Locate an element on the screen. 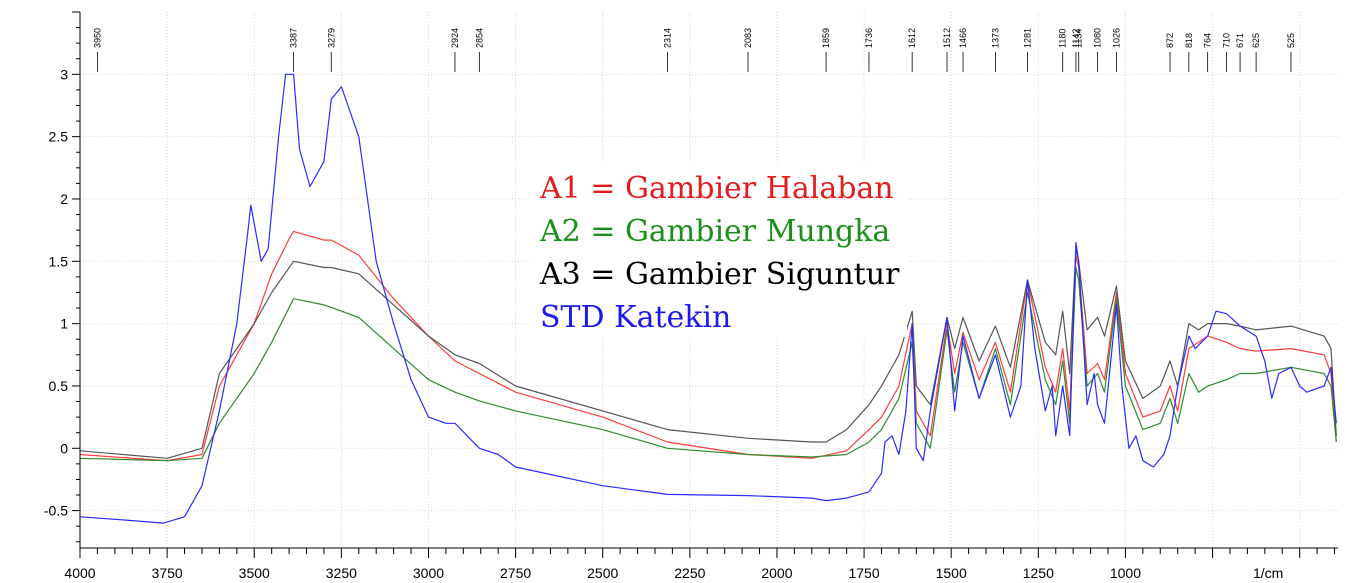 This screenshot has height=583, width=1358. peak-label: 1026 is located at coordinates (1116, 38).